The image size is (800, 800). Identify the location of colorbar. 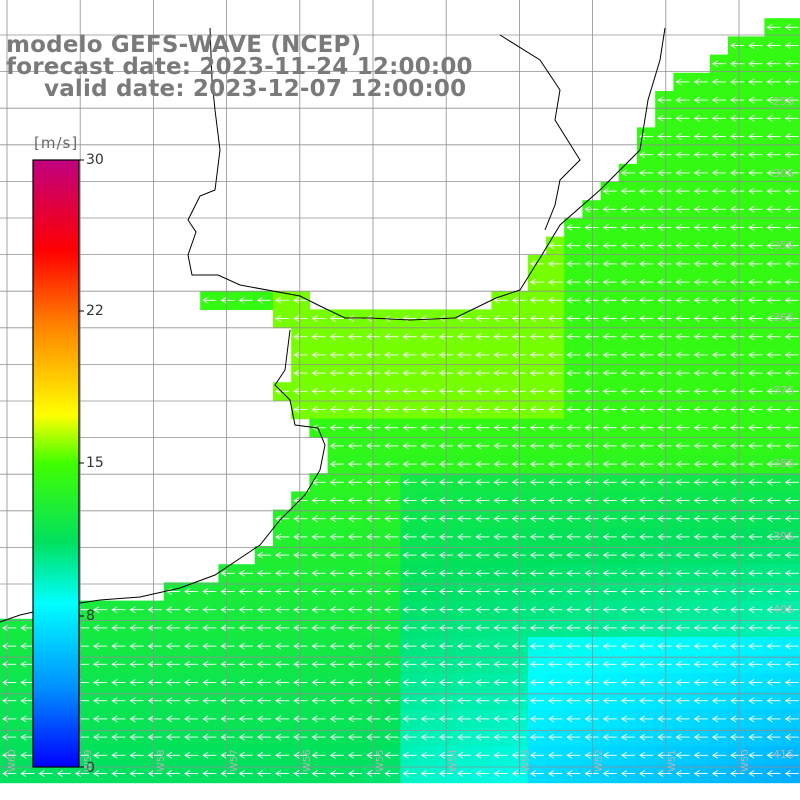
(58, 463).